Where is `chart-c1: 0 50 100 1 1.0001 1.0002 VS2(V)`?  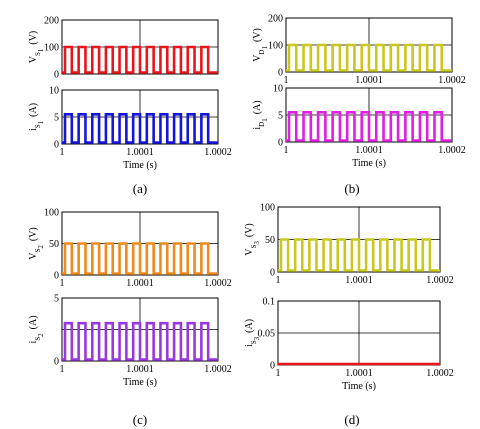
chart-c1: 0 50 100 1 1.0001 1.0002 VS2(V) is located at coordinates (130, 249).